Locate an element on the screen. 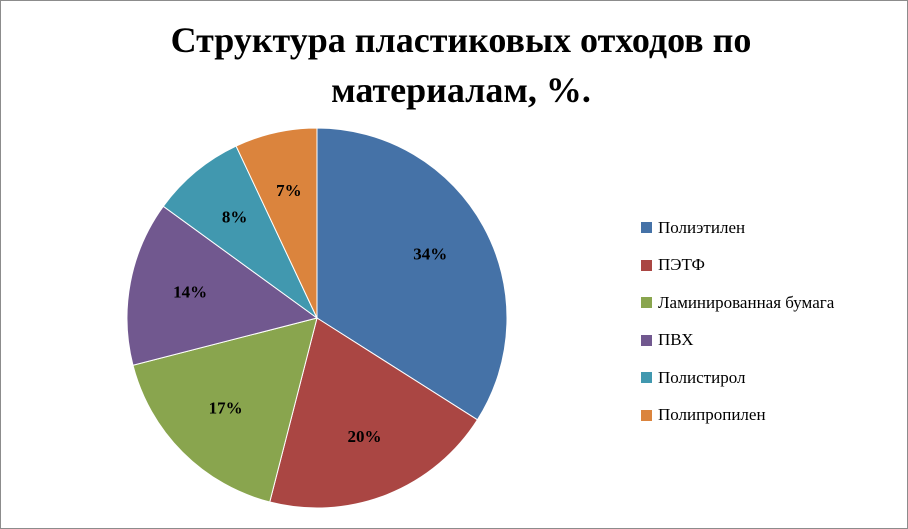 The height and width of the screenshot is (529, 908). data-label-5: 8% is located at coordinates (235, 216).